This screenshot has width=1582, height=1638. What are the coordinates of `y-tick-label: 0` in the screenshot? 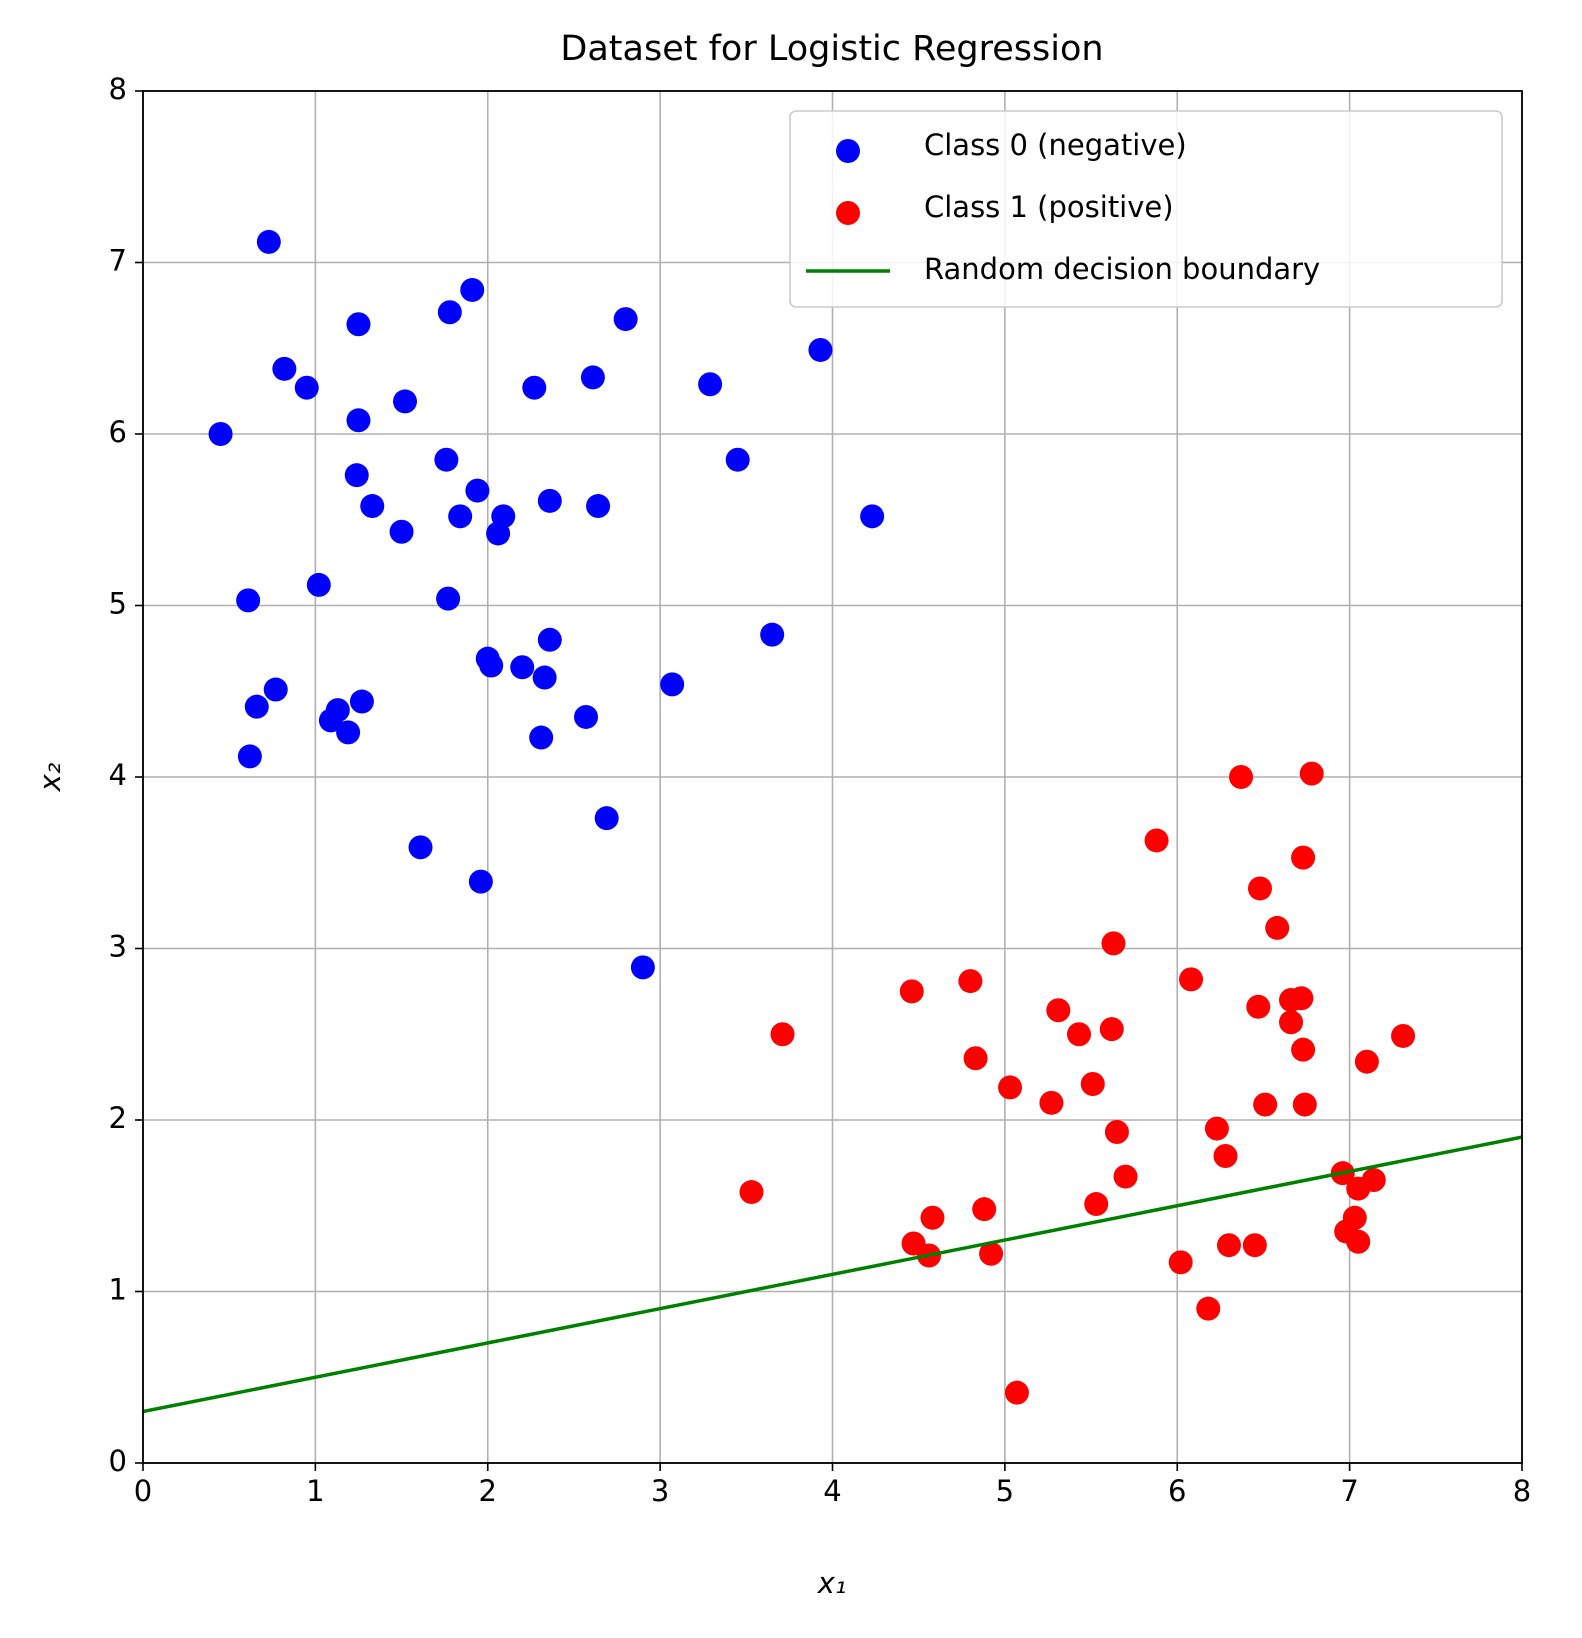 It's located at (118, 1461).